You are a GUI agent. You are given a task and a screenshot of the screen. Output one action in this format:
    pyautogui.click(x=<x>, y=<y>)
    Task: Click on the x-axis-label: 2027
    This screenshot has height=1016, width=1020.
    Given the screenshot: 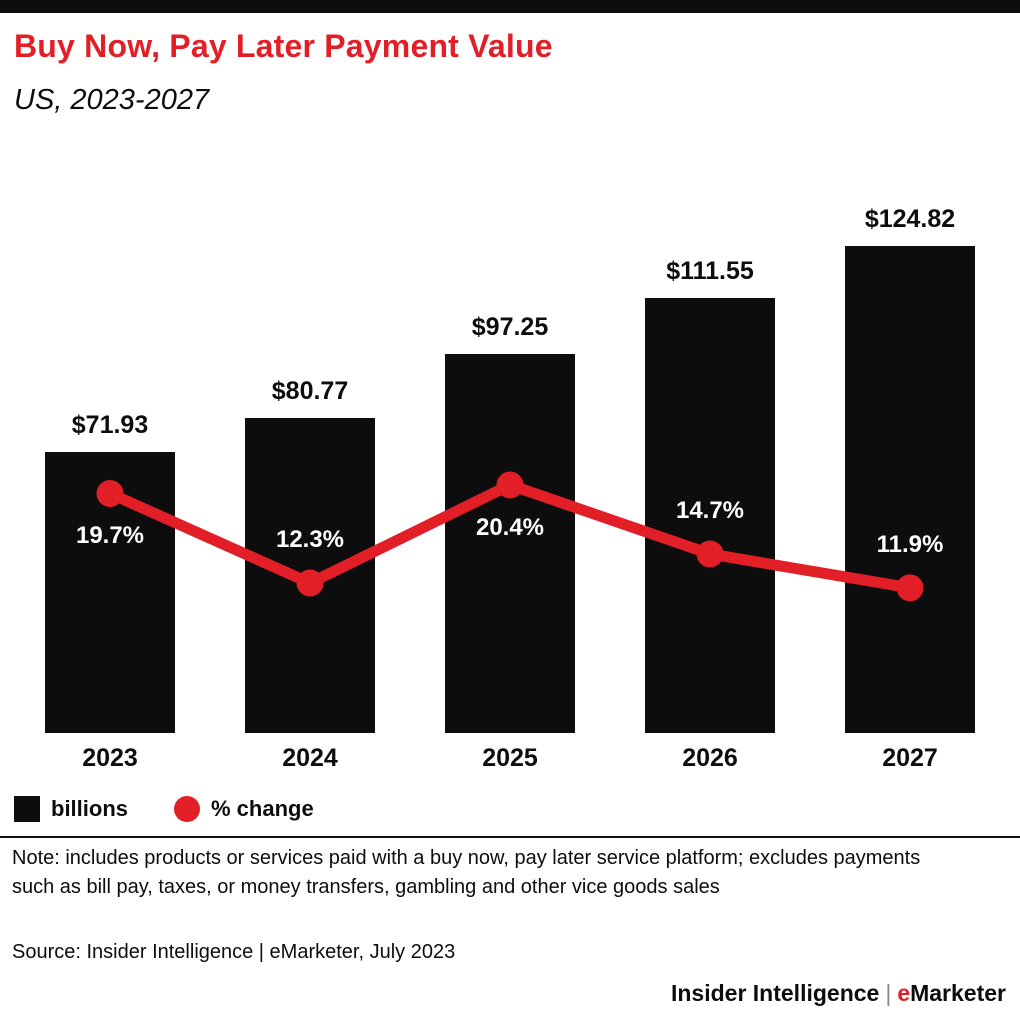 What is the action you would take?
    pyautogui.click(x=910, y=758)
    